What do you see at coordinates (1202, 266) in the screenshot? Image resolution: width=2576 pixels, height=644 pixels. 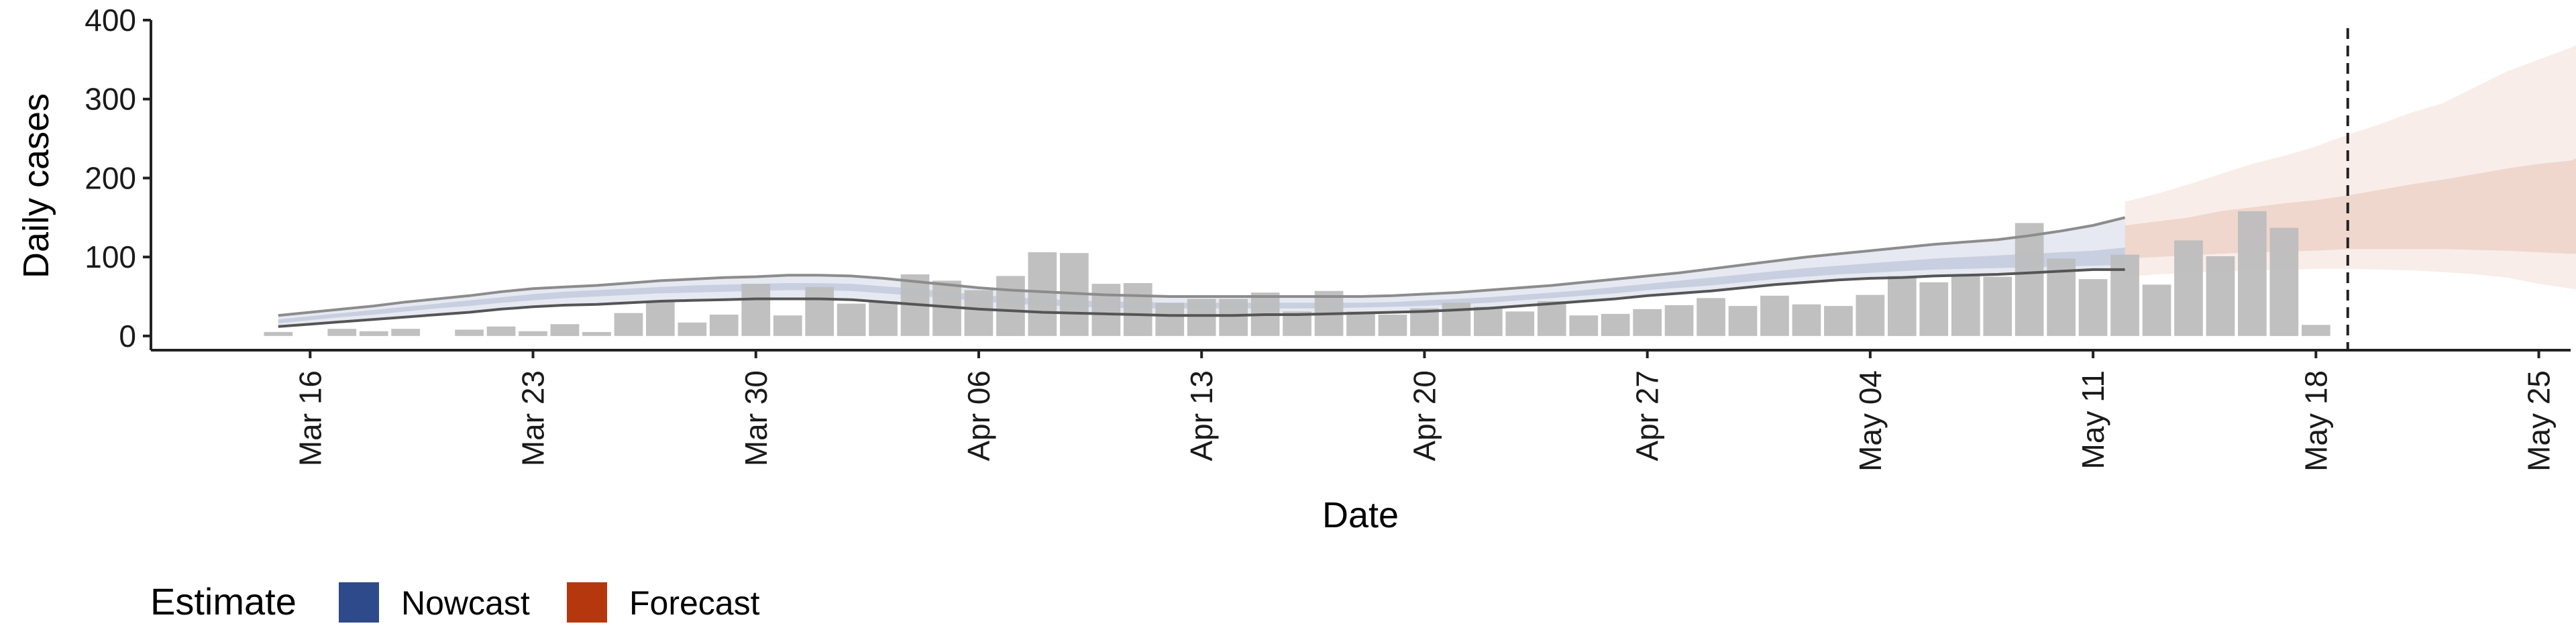 I see `nowcast-upper-line` at bounding box center [1202, 266].